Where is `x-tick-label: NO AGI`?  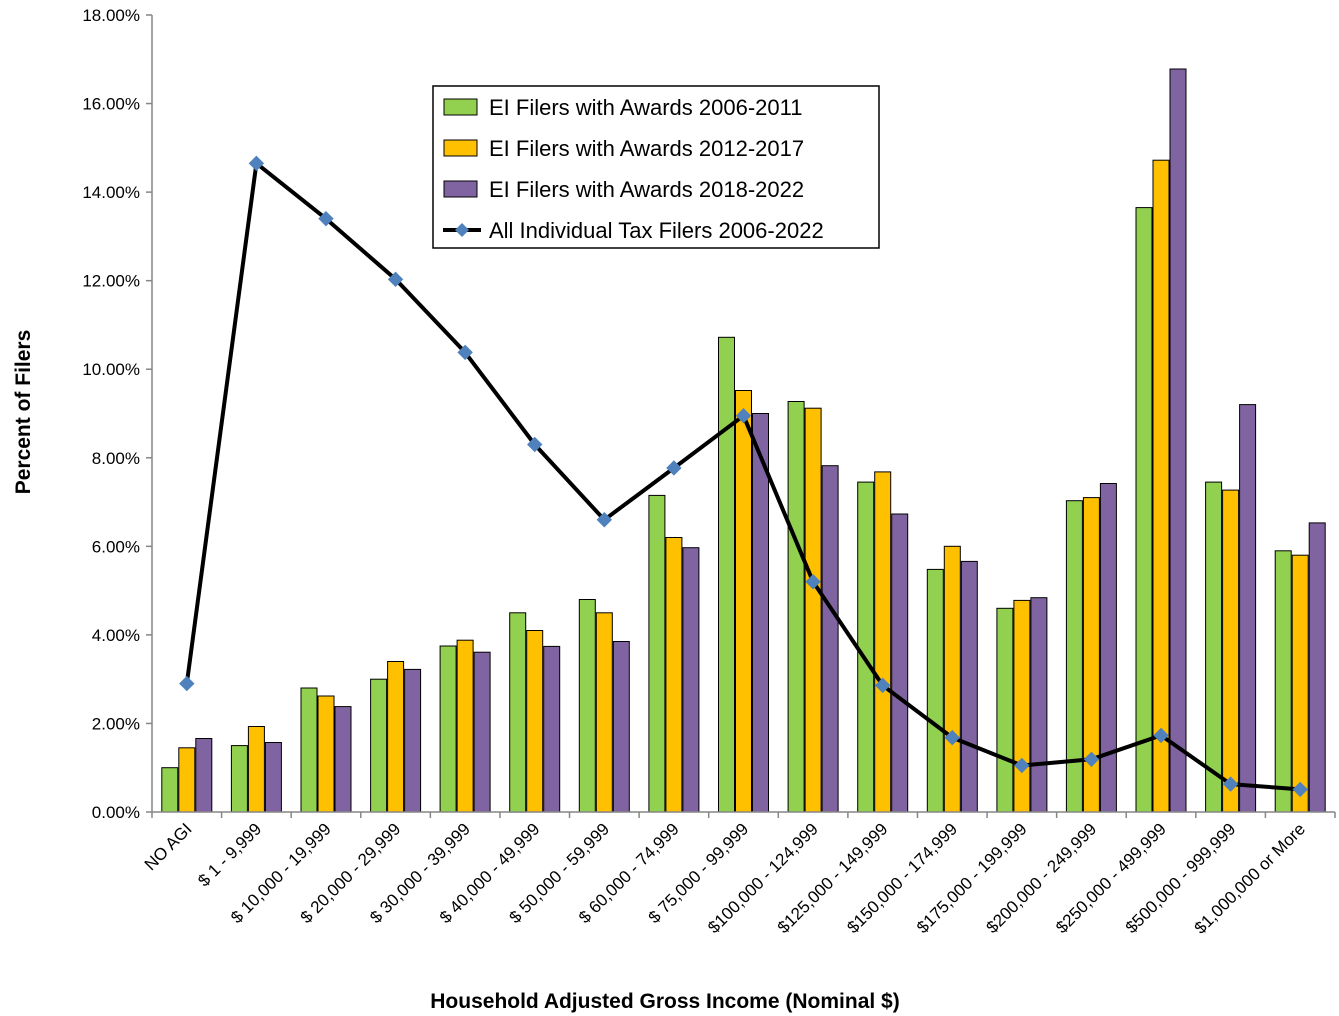
x-tick-label: NO AGI is located at coordinates (168, 846).